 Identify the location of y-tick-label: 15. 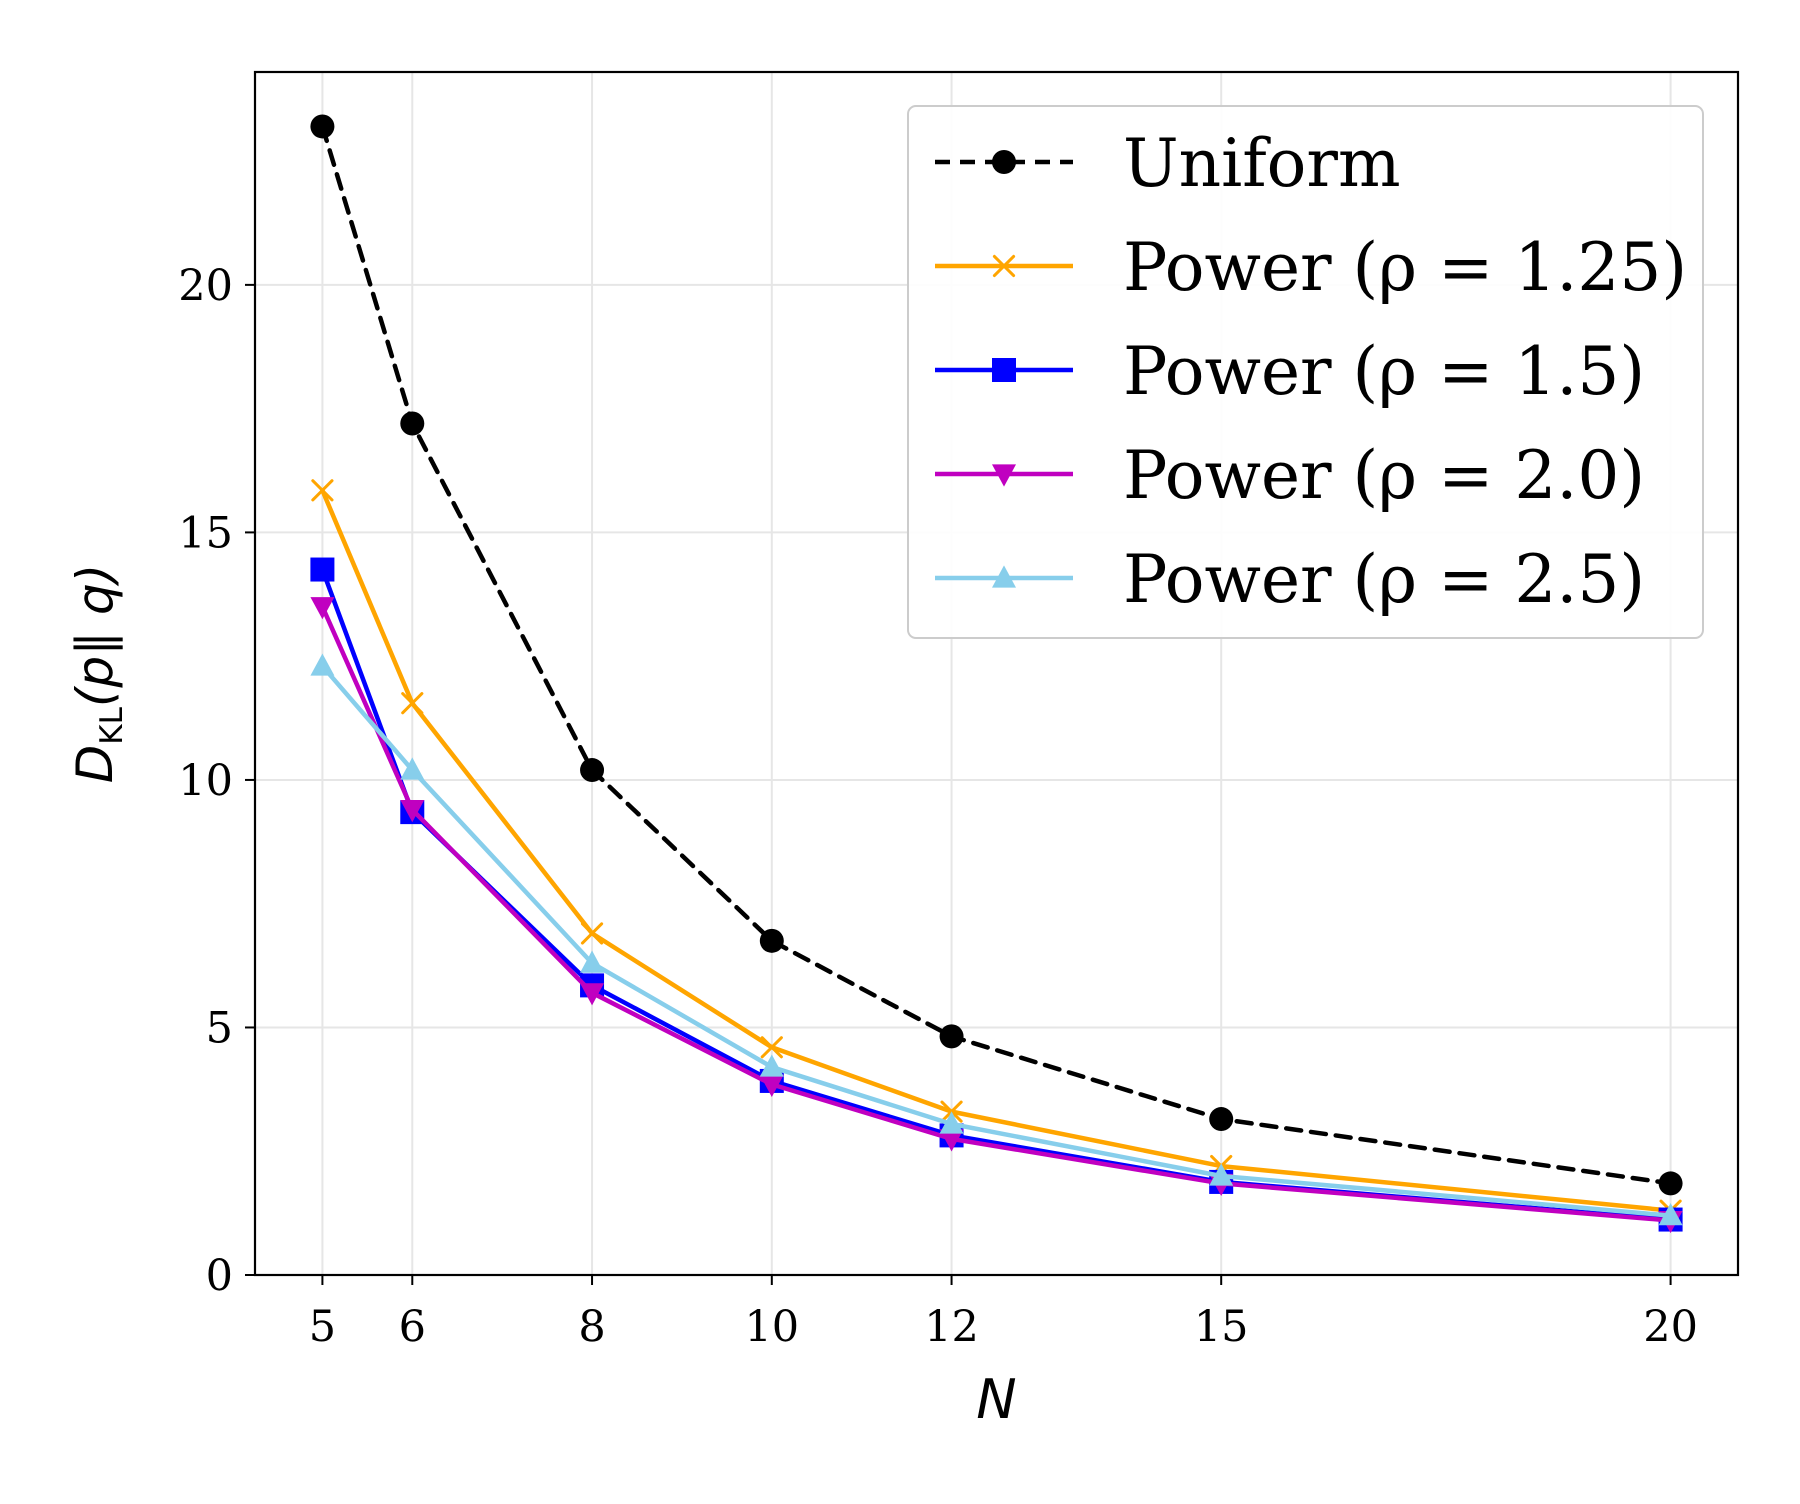
(205, 533).